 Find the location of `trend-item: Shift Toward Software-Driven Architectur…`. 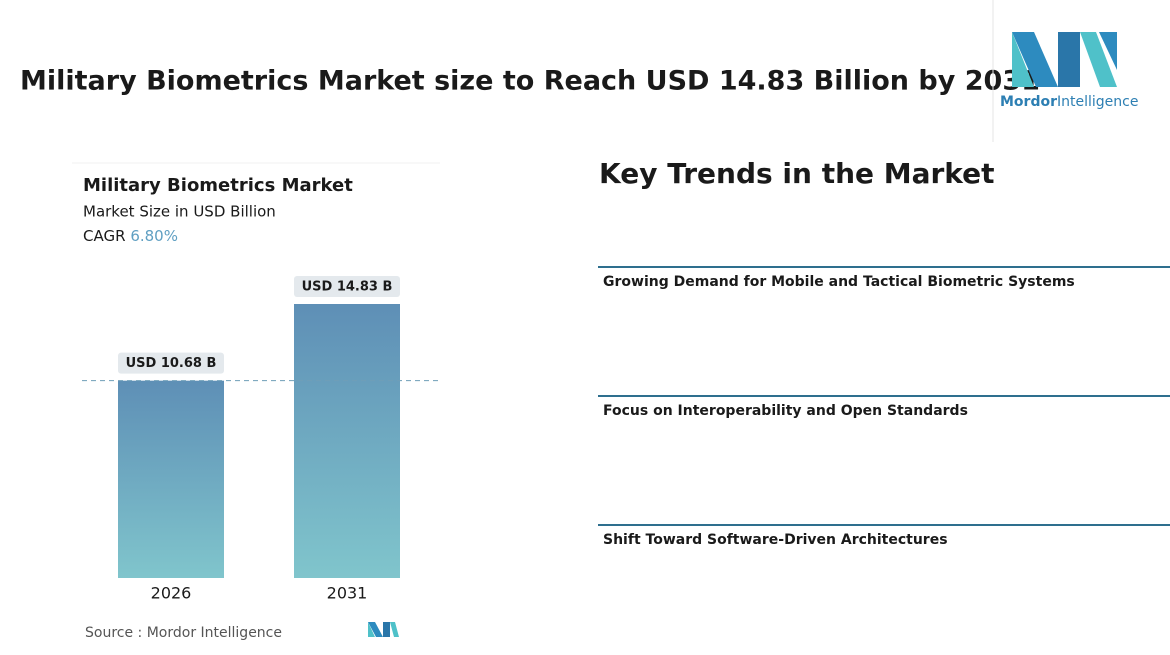

trend-item: Shift Toward Software-Driven Architectur… is located at coordinates (775, 540).